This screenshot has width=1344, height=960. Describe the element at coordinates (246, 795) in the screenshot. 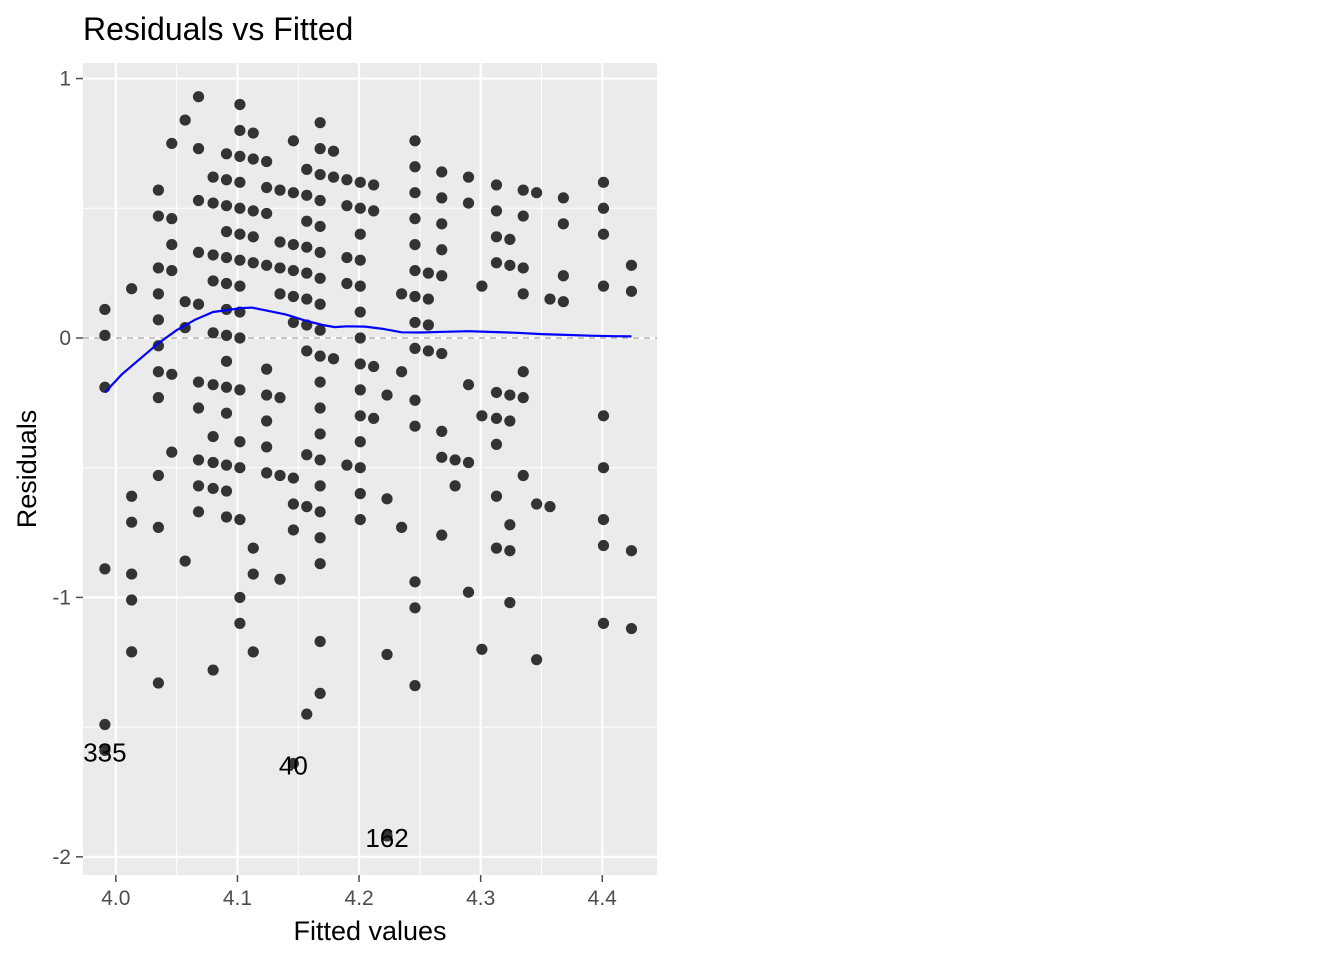

I see `outlier-labels: 335 40 162` at that location.